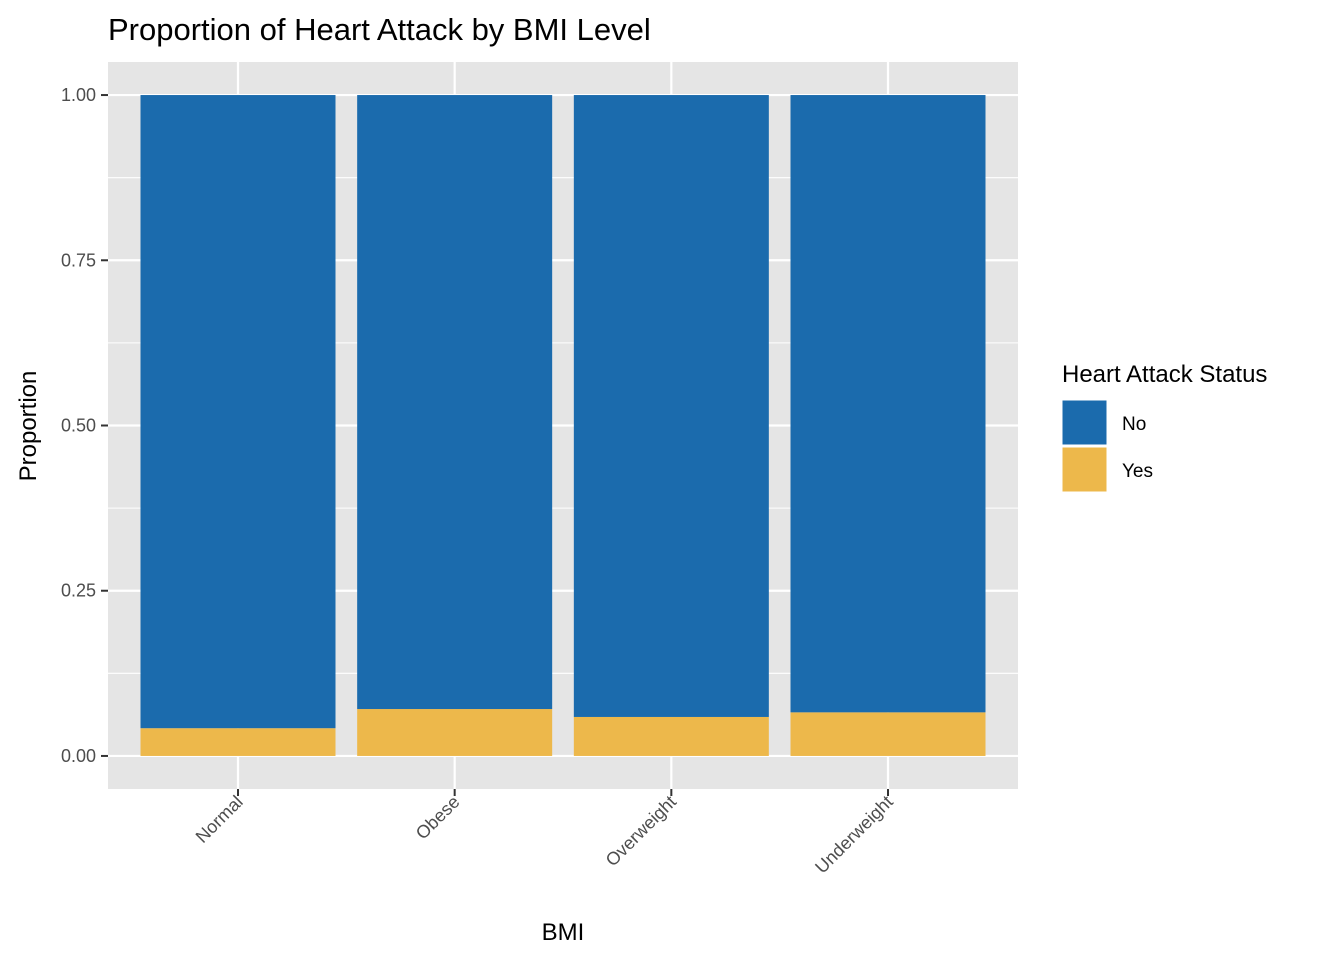 The height and width of the screenshot is (960, 1344). Describe the element at coordinates (78, 591) in the screenshot. I see `y-tick-label: 0.25` at that location.